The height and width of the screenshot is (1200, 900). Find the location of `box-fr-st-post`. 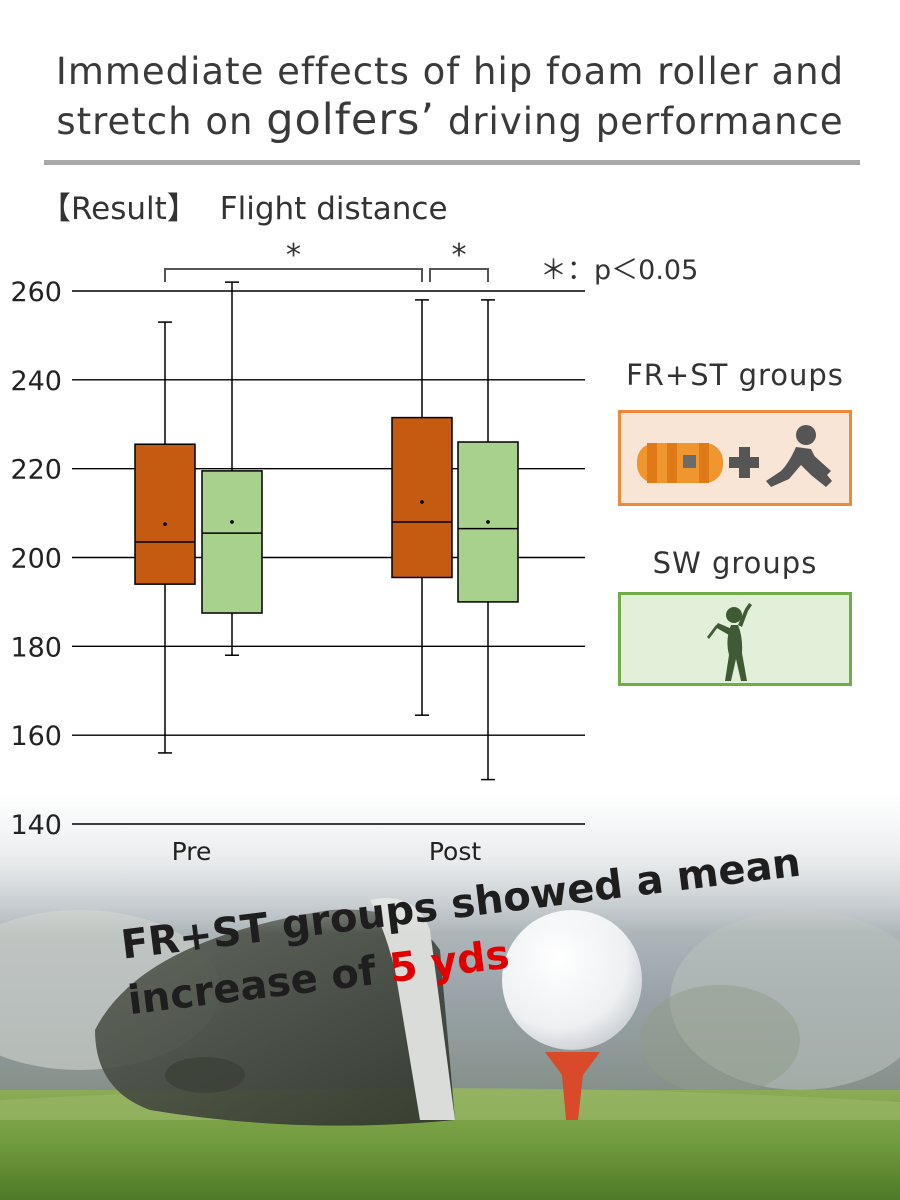

box-fr-st-post is located at coordinates (422, 507).